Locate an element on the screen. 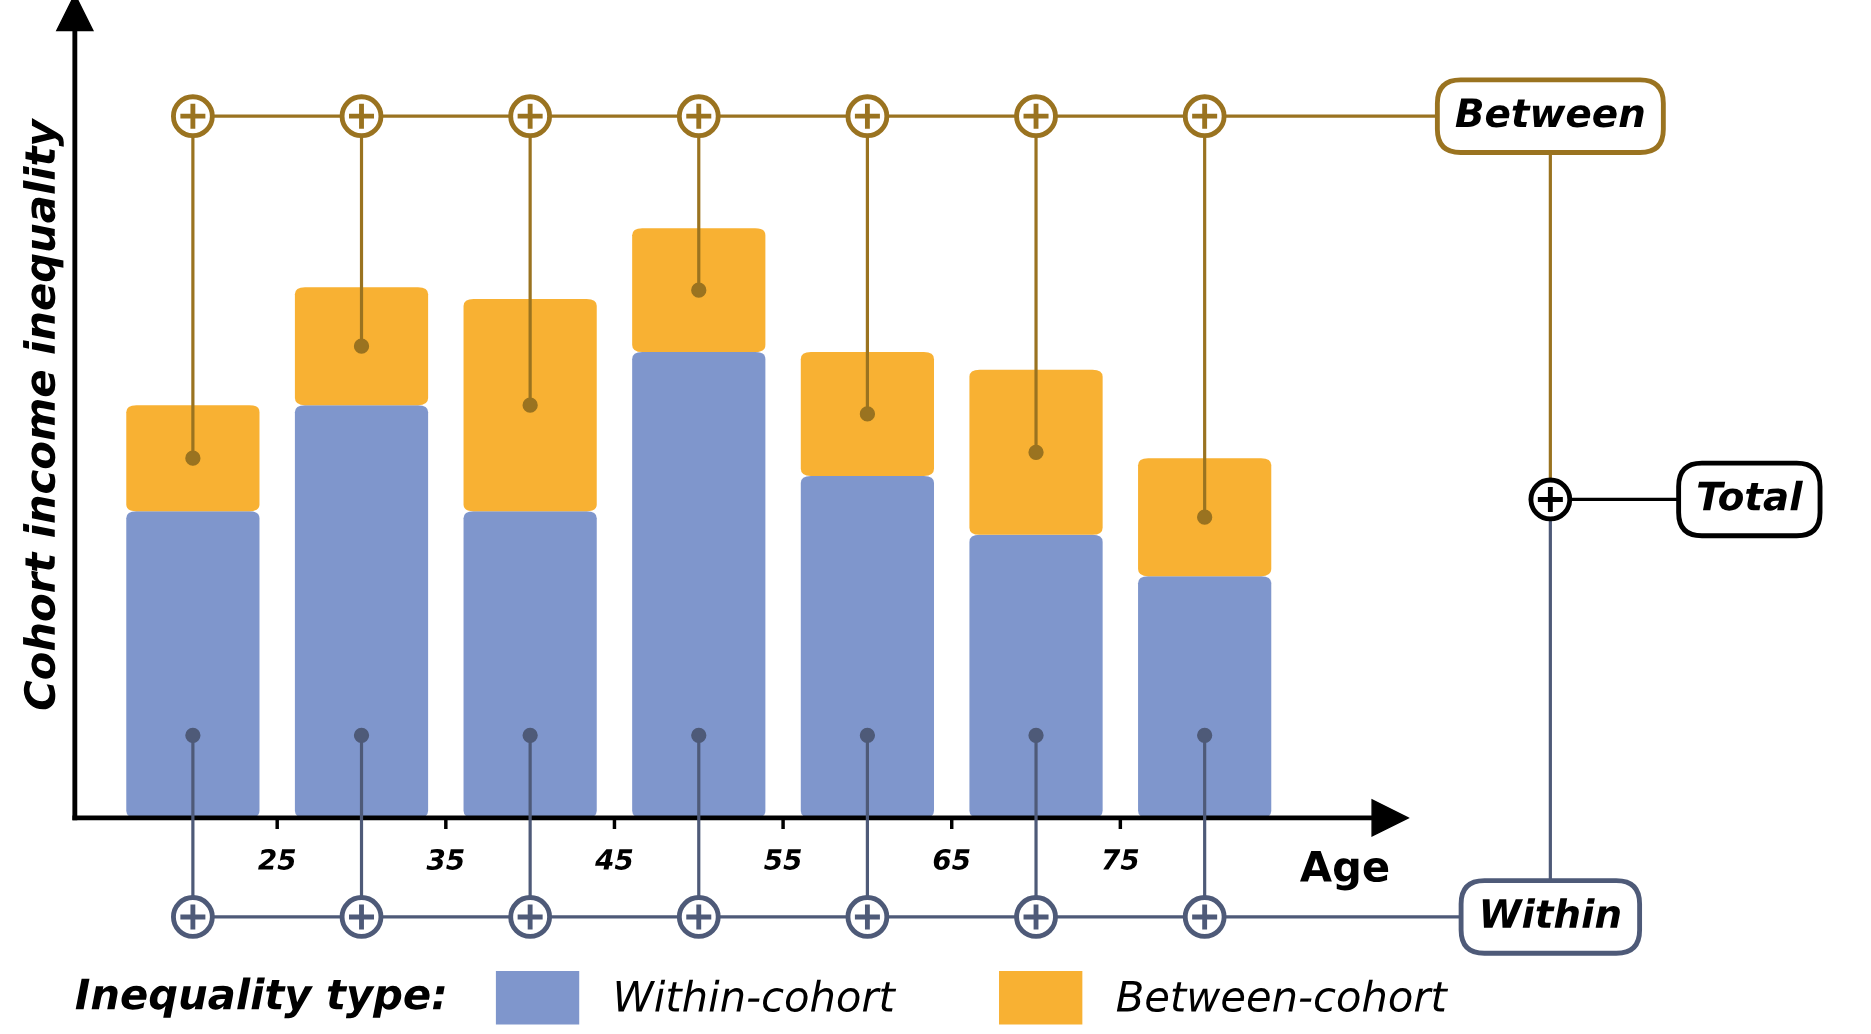 Image resolution: width=1871 pixels, height=1034 pixels. x-tick-label: 25 is located at coordinates (277, 859).